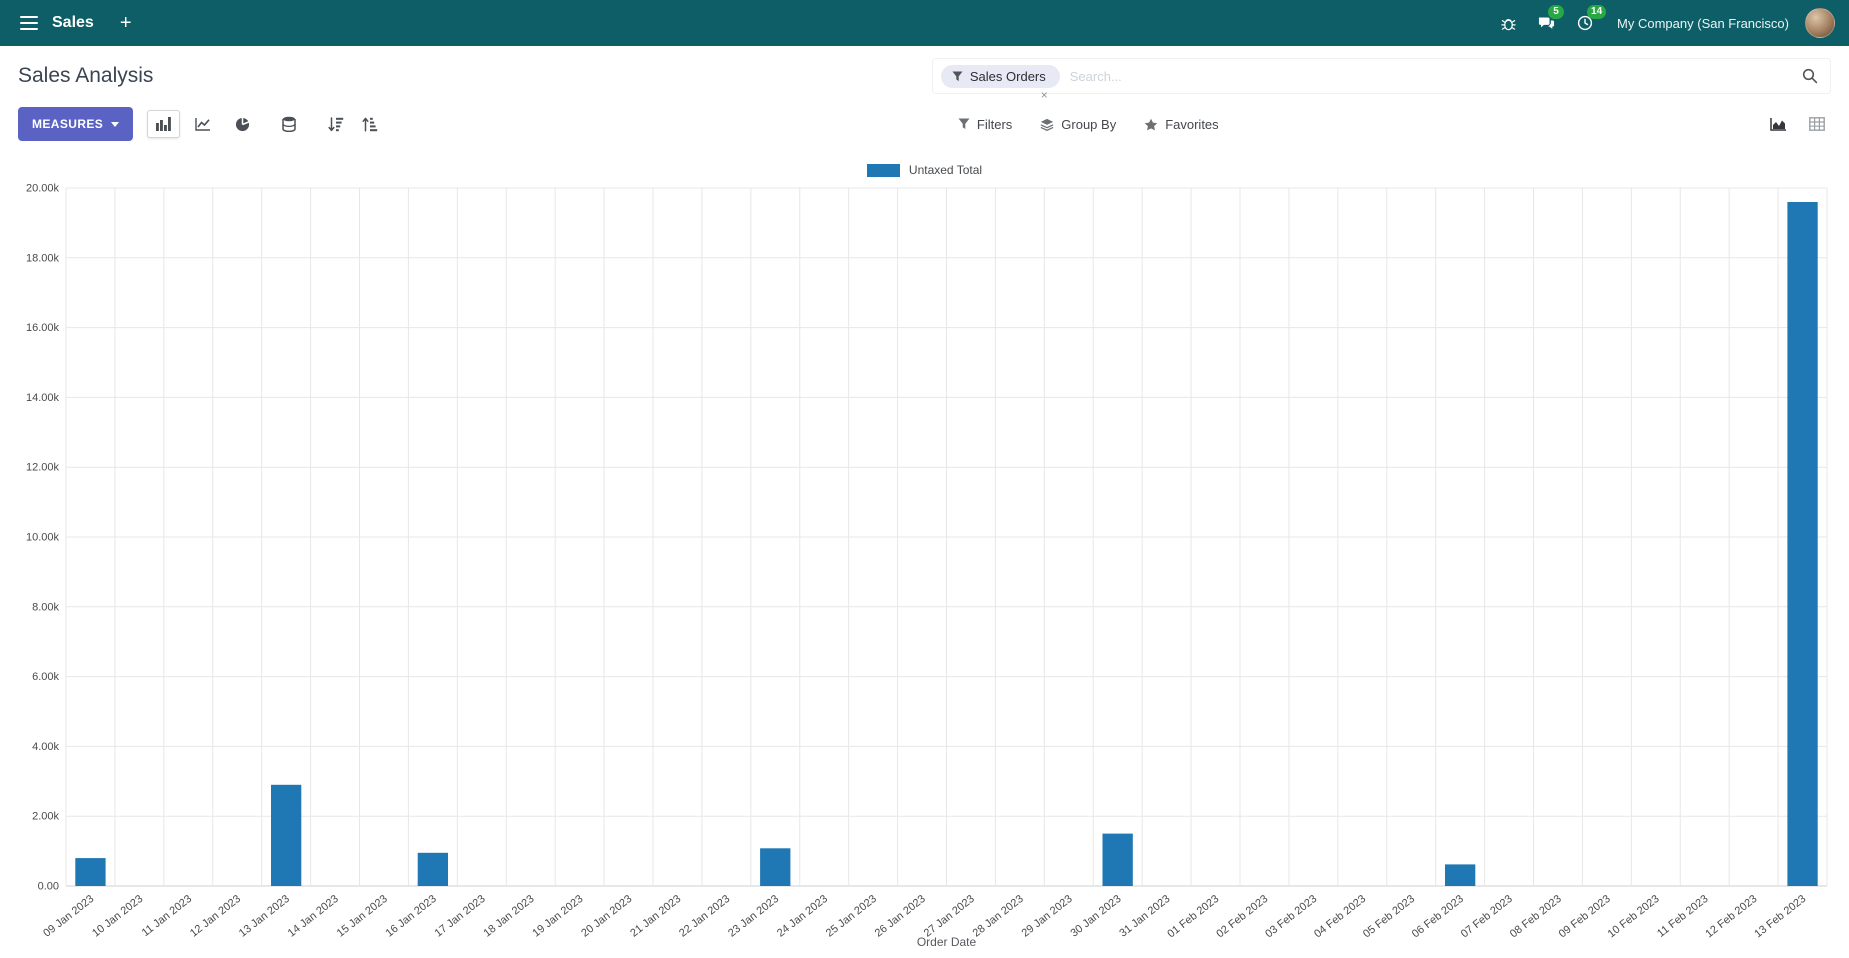  I want to click on stacked-toggle-button, so click(289, 124).